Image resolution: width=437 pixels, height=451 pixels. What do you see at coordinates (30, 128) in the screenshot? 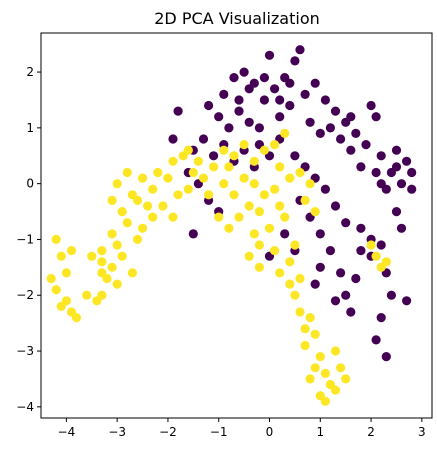
I see `y-tick-label: 1` at bounding box center [30, 128].